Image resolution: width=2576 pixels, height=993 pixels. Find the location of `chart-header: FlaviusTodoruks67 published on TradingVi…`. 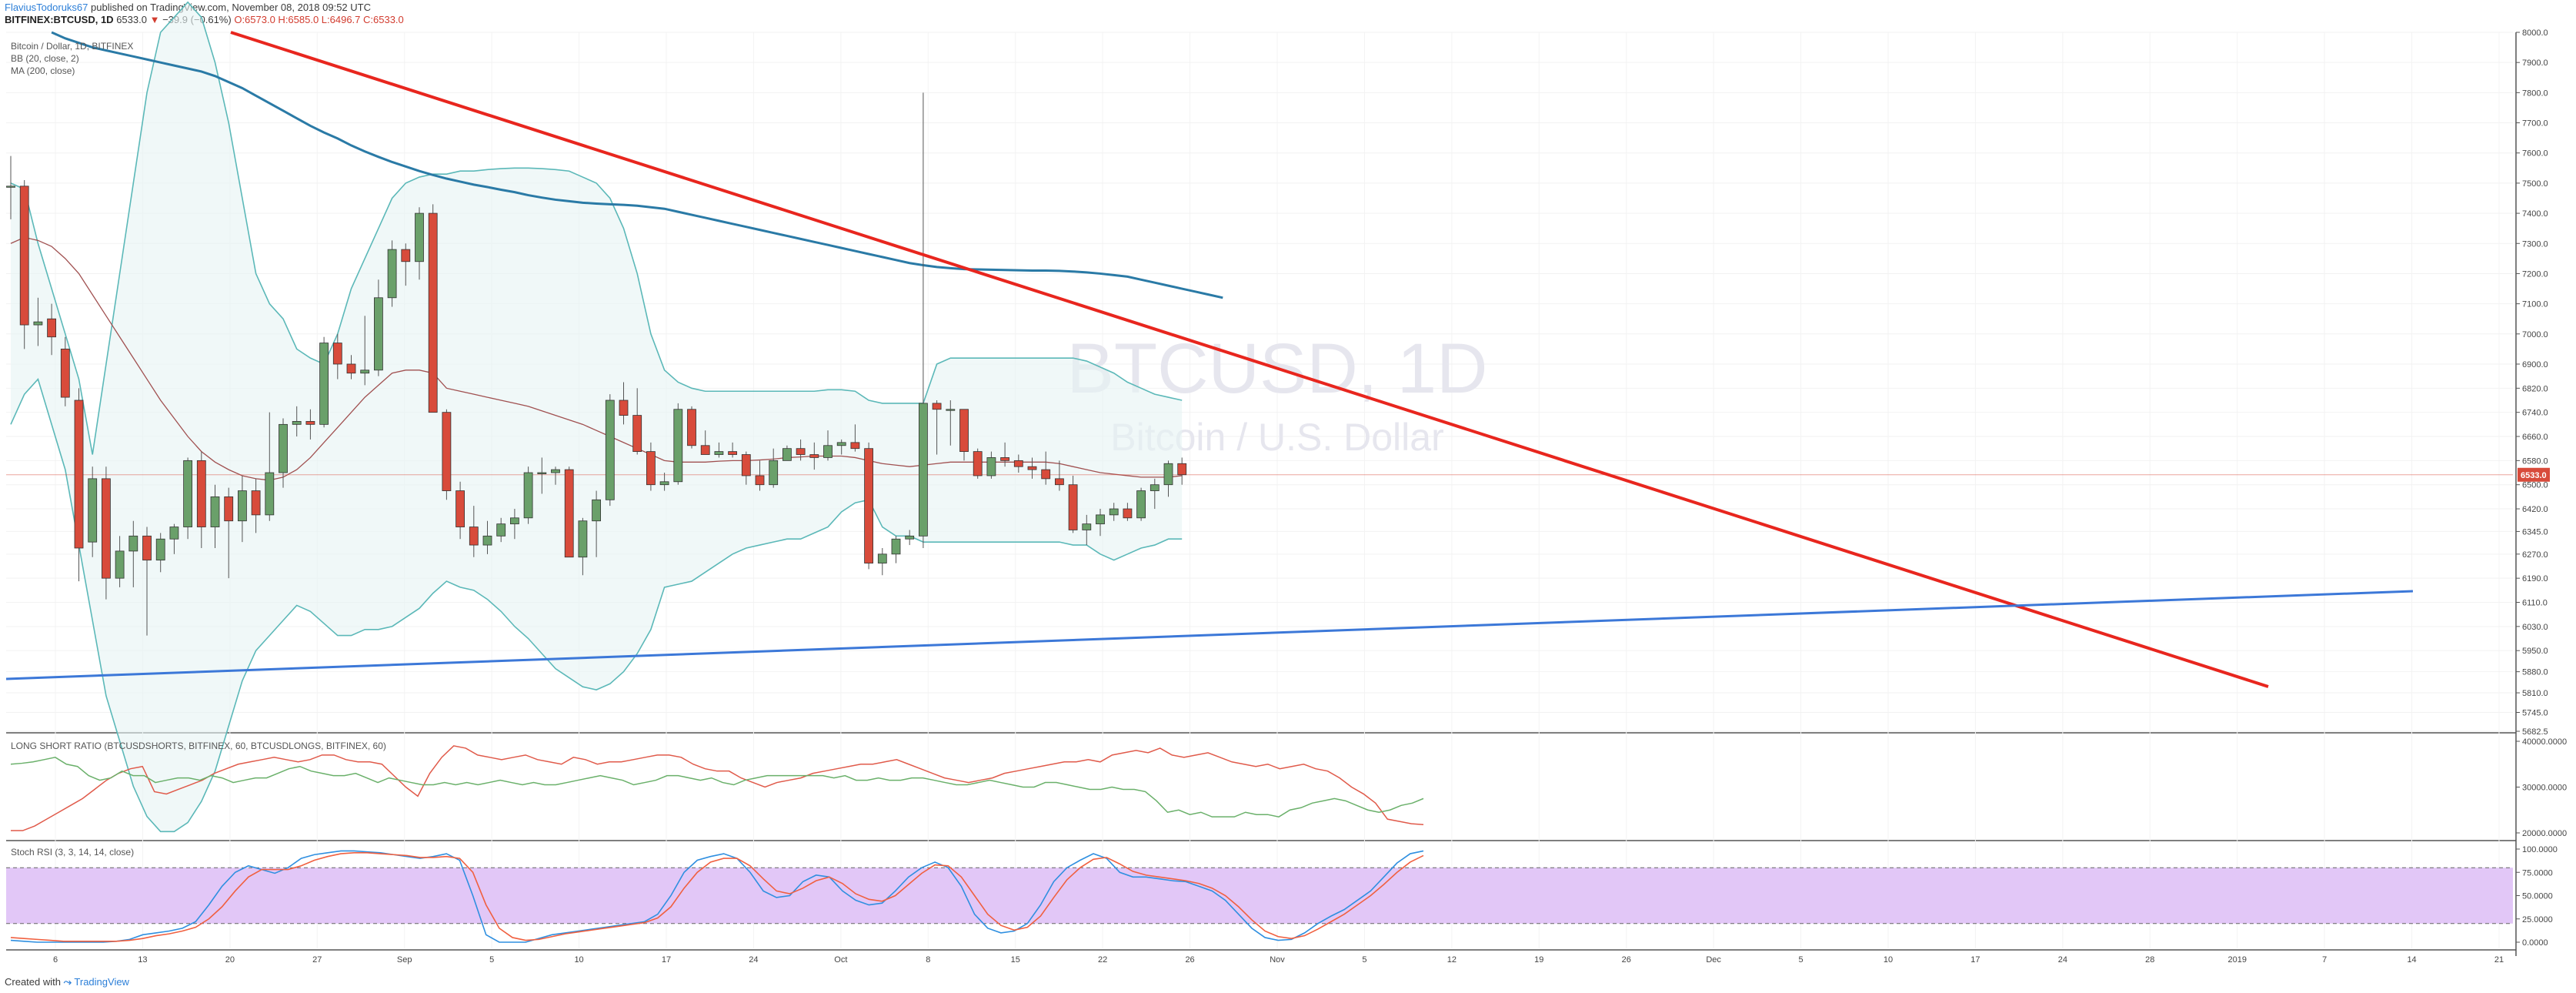

chart-header: FlaviusTodoruks67 published on TradingVi… is located at coordinates (204, 14).